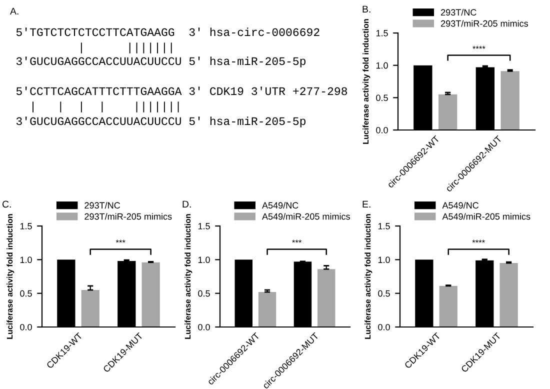 This screenshot has height=389, width=550. I want to click on chart-title: B., so click(366, 9).